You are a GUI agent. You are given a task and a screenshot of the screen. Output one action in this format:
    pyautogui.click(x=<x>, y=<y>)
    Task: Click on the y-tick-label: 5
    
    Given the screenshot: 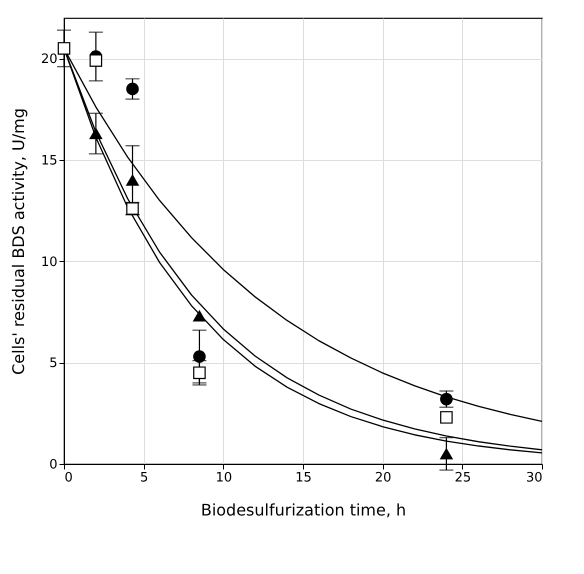 What is the action you would take?
    pyautogui.click(x=53, y=364)
    